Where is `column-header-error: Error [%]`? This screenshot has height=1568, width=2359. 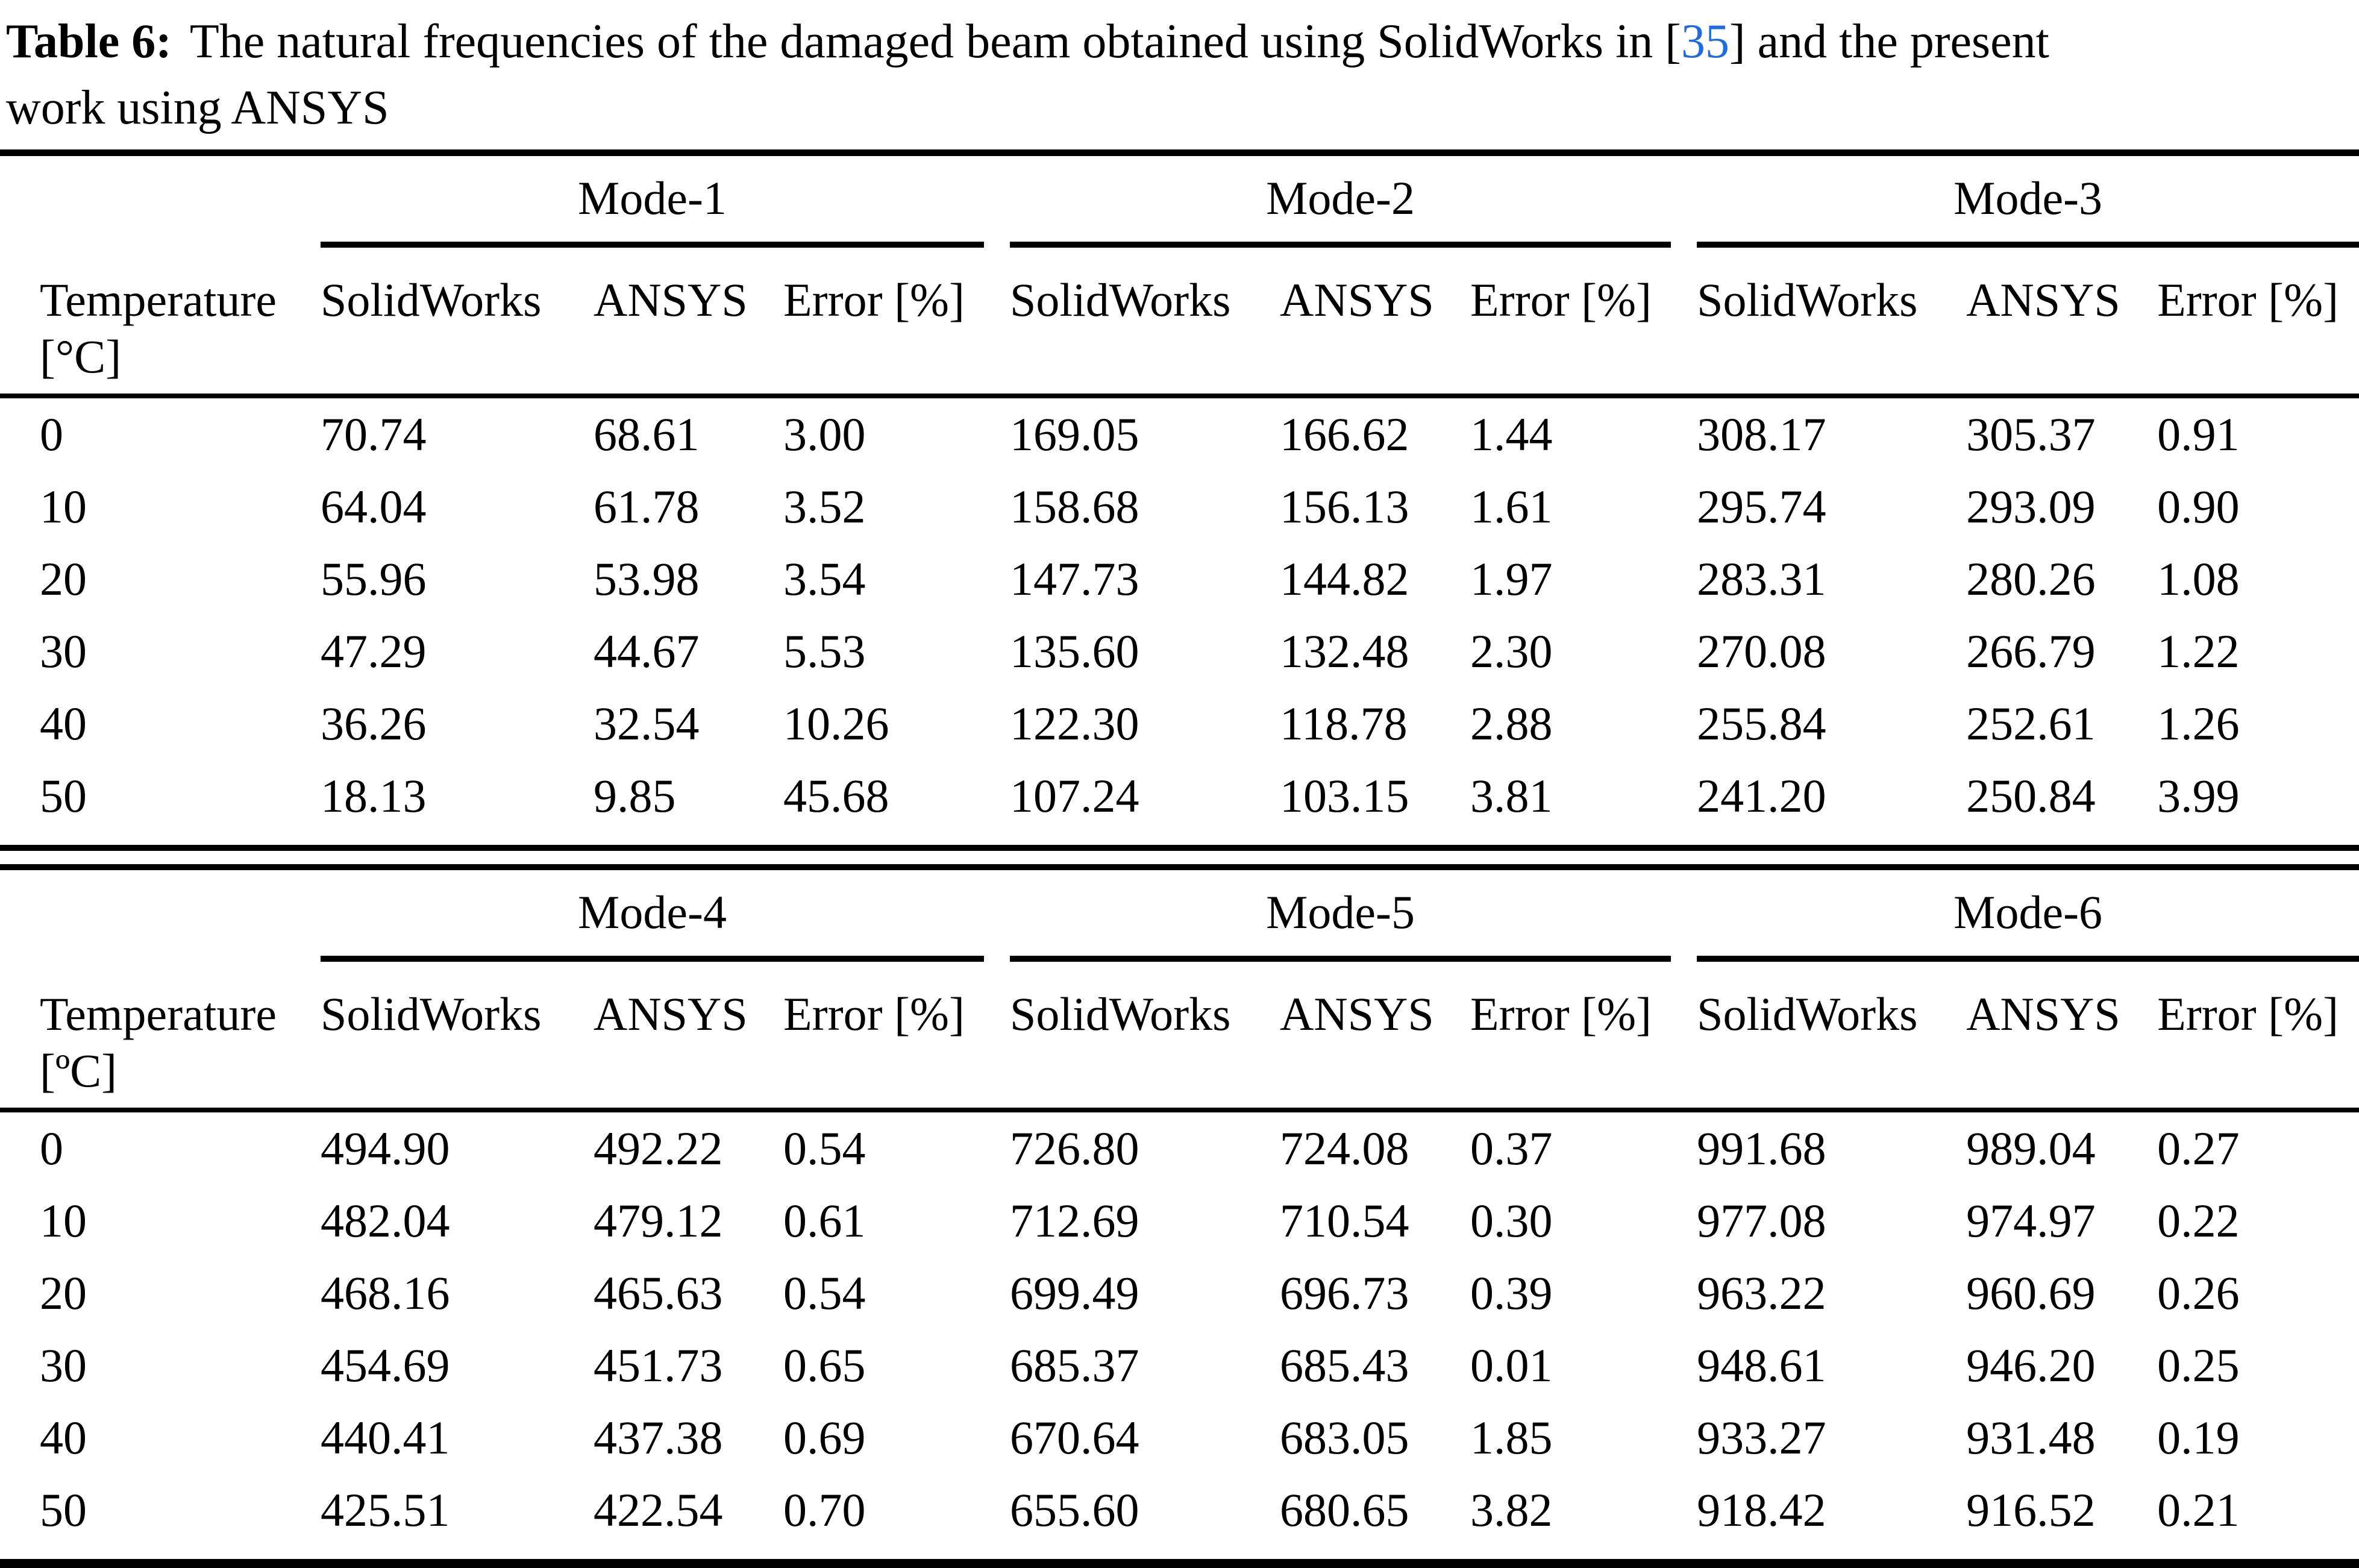 column-header-error: Error [%] is located at coordinates (1583, 1037).